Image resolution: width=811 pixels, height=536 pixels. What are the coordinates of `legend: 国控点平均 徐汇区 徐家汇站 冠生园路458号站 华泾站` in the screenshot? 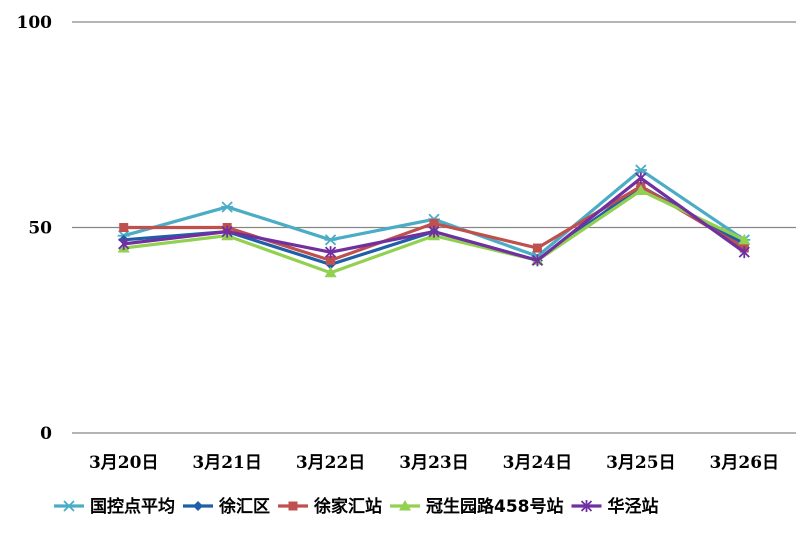 It's located at (356, 506).